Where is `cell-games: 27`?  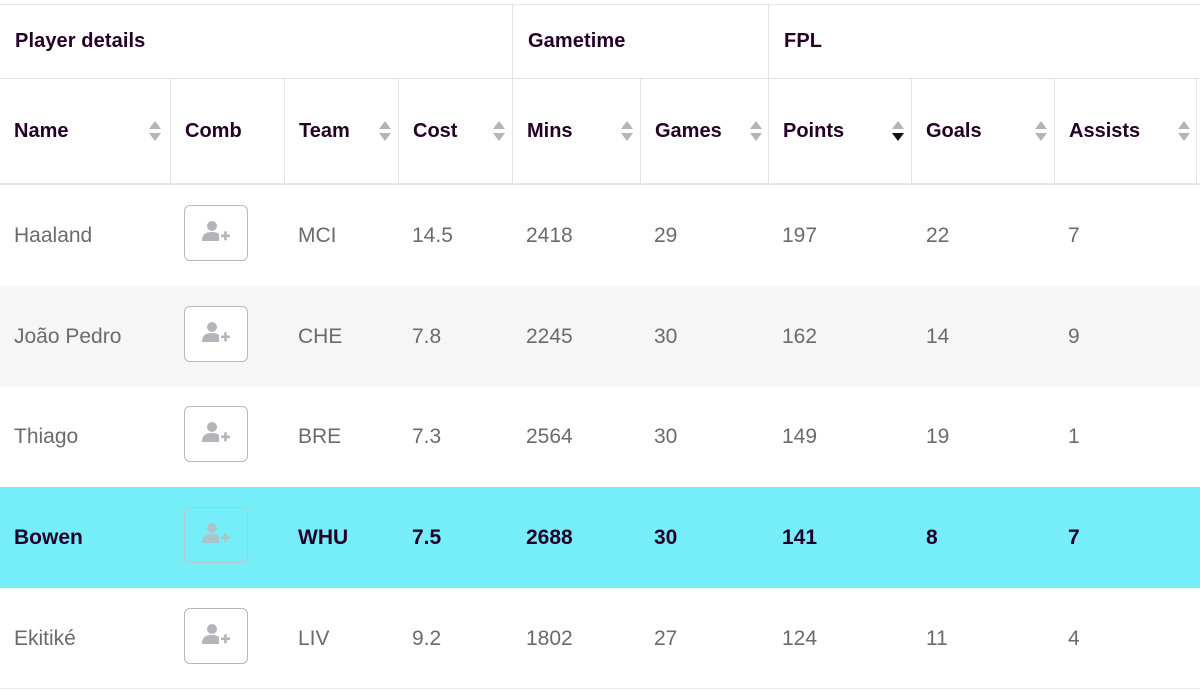
cell-games: 27 is located at coordinates (666, 638).